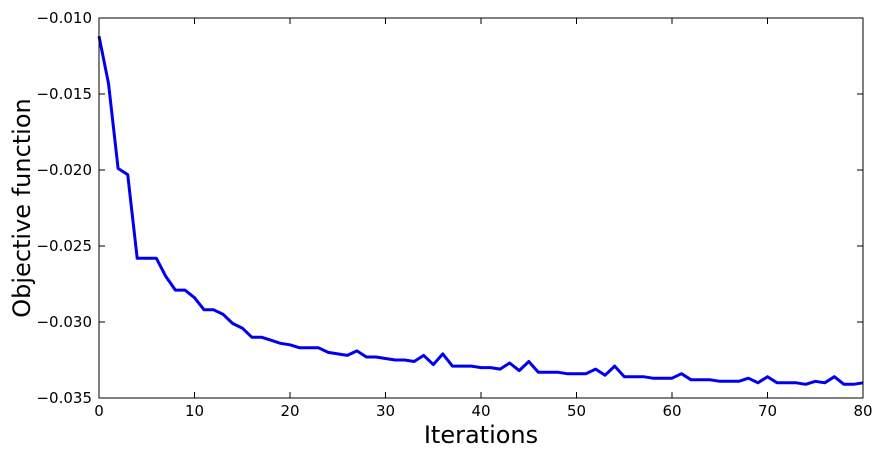 This screenshot has height=450, width=877. Describe the element at coordinates (862, 411) in the screenshot. I see `x-tick-label: 80` at that location.